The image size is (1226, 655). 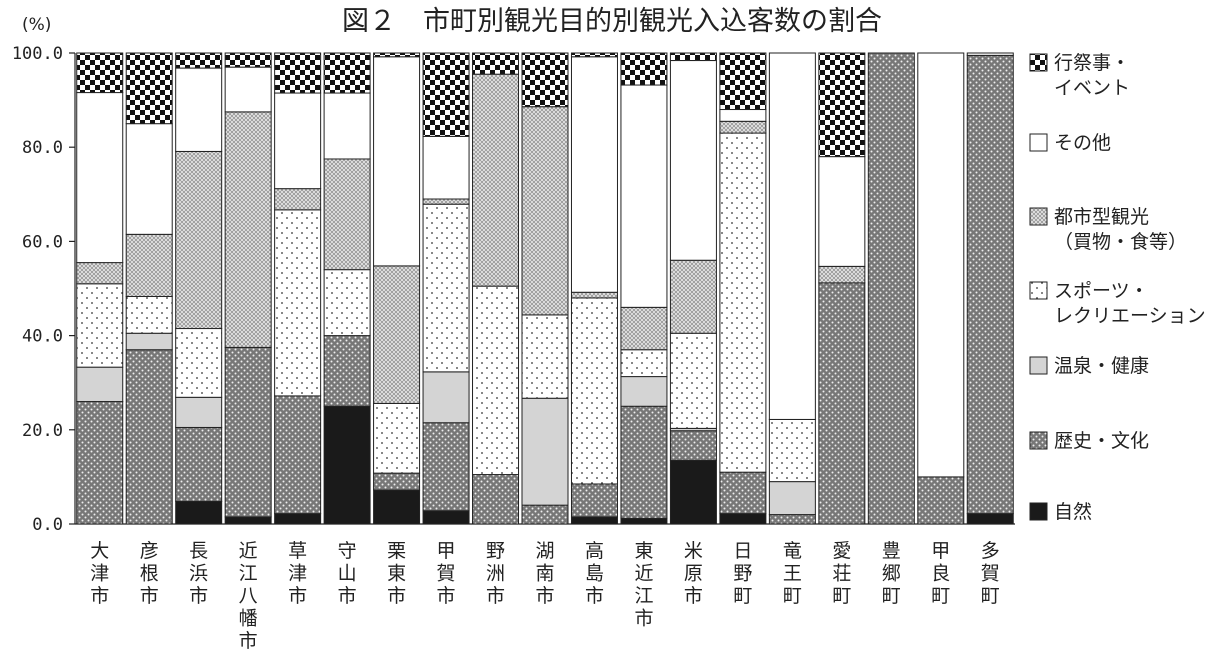 What do you see at coordinates (1130, 303) in the screenshot?
I see `legend-label: スポーツ・レクリエーション` at bounding box center [1130, 303].